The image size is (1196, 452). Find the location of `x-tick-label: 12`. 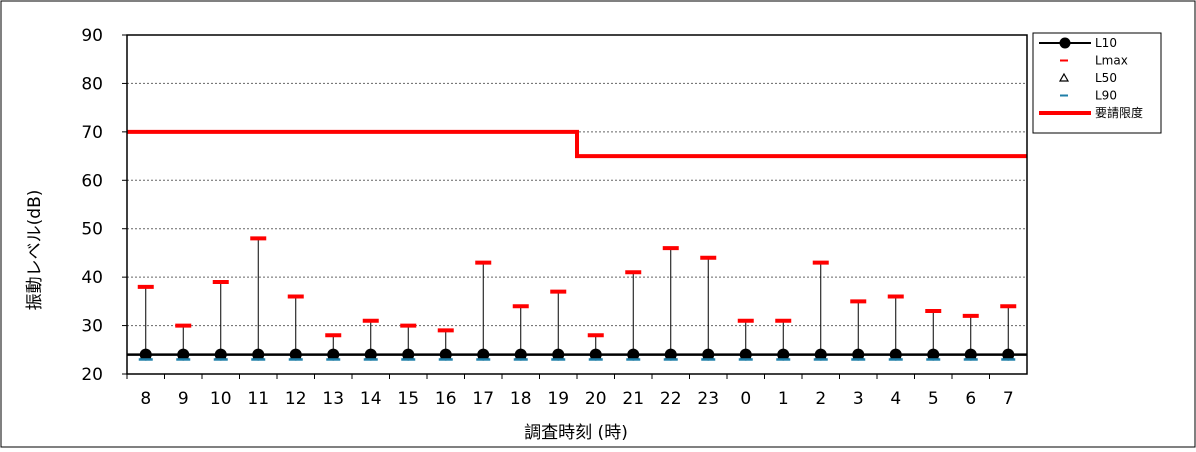

x-tick-label: 12 is located at coordinates (296, 399).